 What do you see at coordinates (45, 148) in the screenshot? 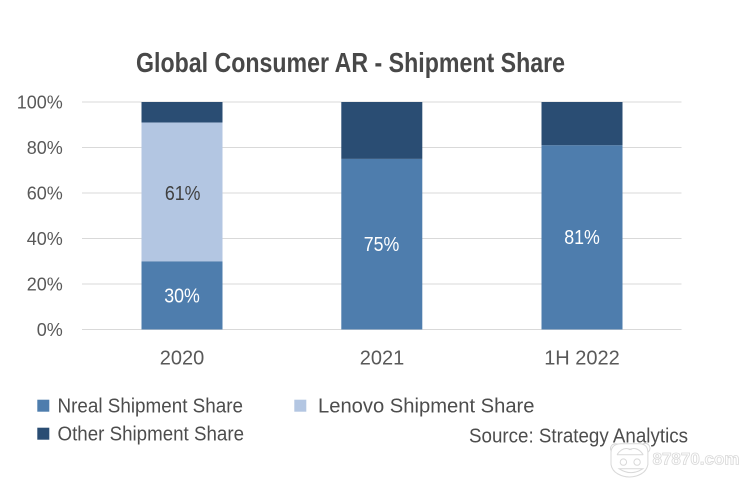
I see `svg-text: 80%` at bounding box center [45, 148].